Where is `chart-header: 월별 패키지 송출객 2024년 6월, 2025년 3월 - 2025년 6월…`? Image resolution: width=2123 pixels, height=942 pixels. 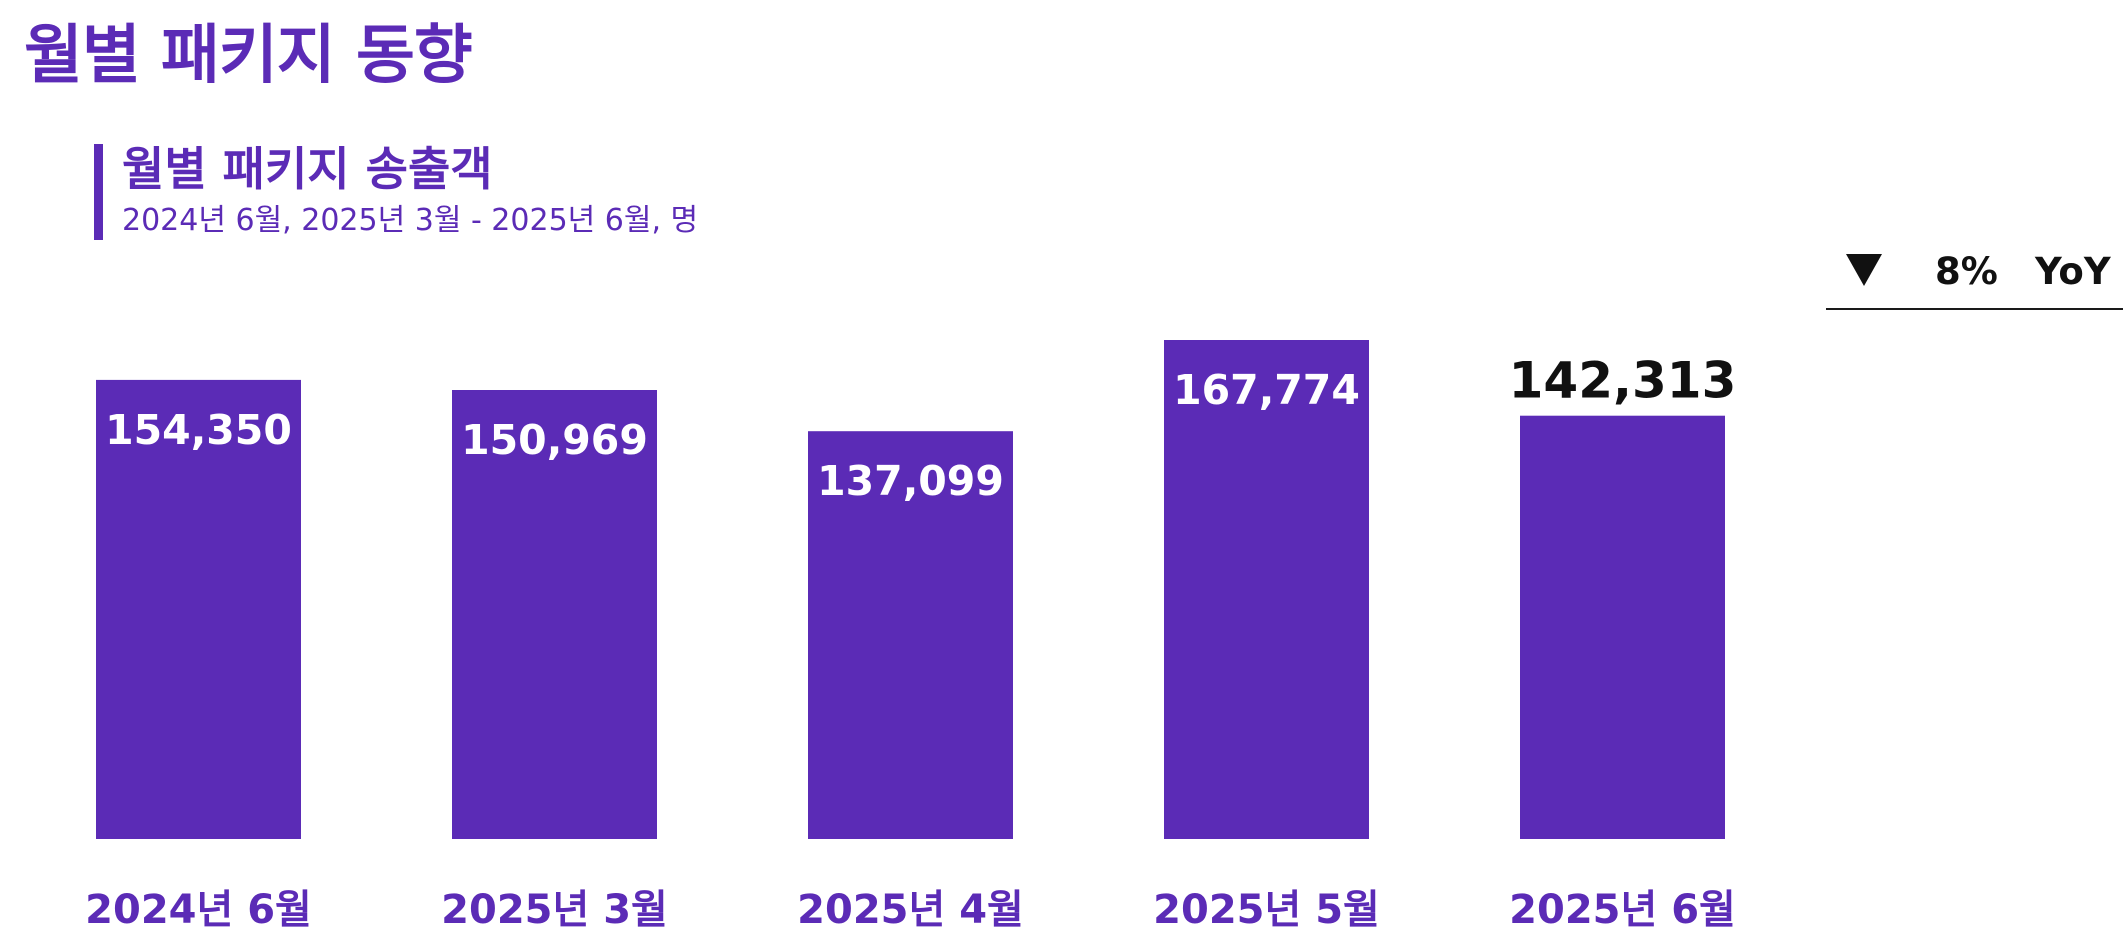
chart-header: 월별 패키지 송출객 2024년 6월, 2025년 3월 - 2025년 6월… is located at coordinates (396, 192).